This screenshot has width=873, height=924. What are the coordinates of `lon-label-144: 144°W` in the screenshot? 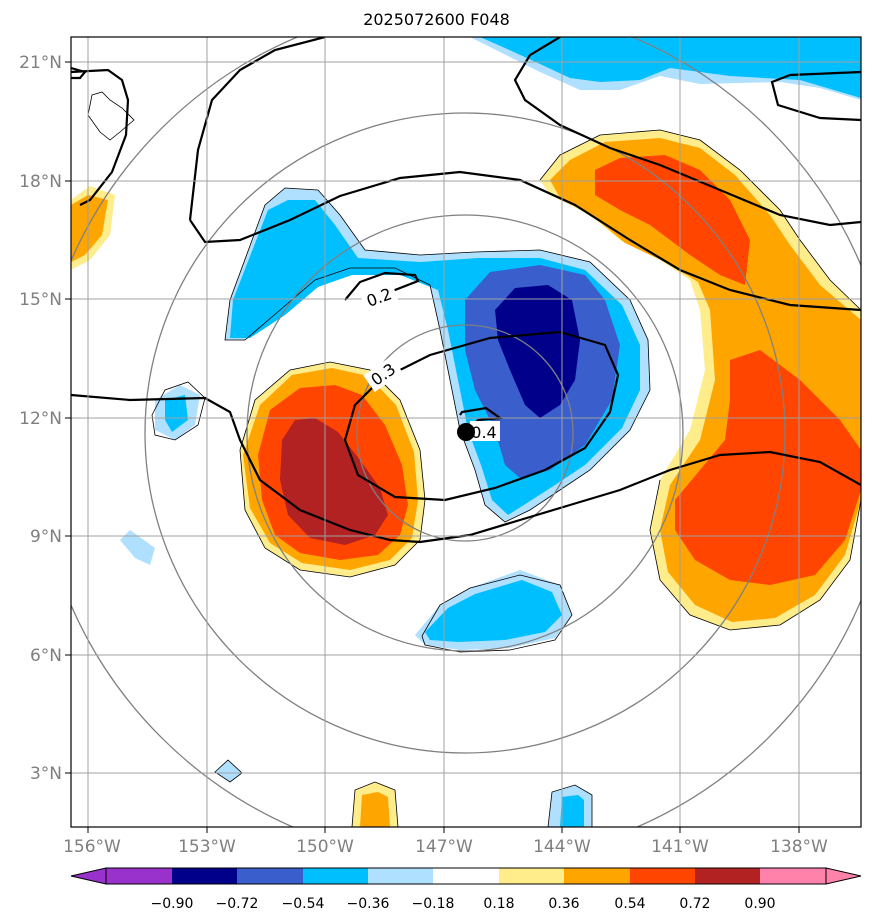 It's located at (562, 847).